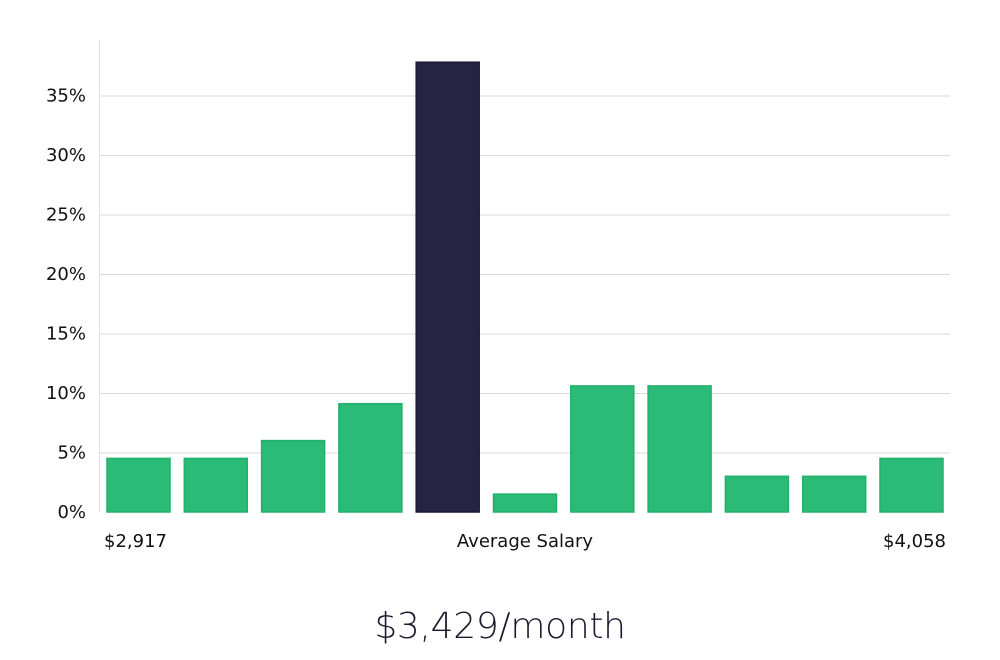 This screenshot has width=1000, height=660. What do you see at coordinates (66, 274) in the screenshot?
I see `y-tick-label: 20%` at bounding box center [66, 274].